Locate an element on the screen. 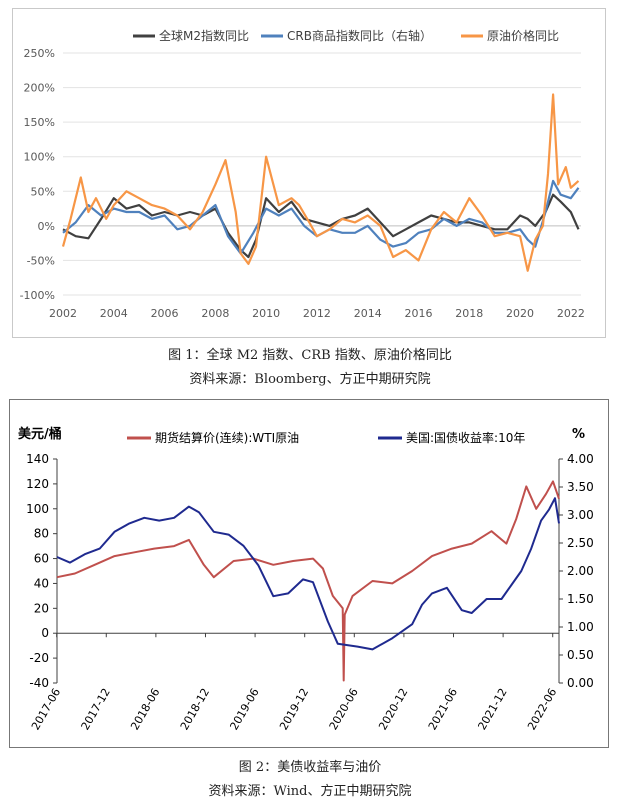 This screenshot has width=620, height=807. x-tick-label: 2002 is located at coordinates (63, 313).